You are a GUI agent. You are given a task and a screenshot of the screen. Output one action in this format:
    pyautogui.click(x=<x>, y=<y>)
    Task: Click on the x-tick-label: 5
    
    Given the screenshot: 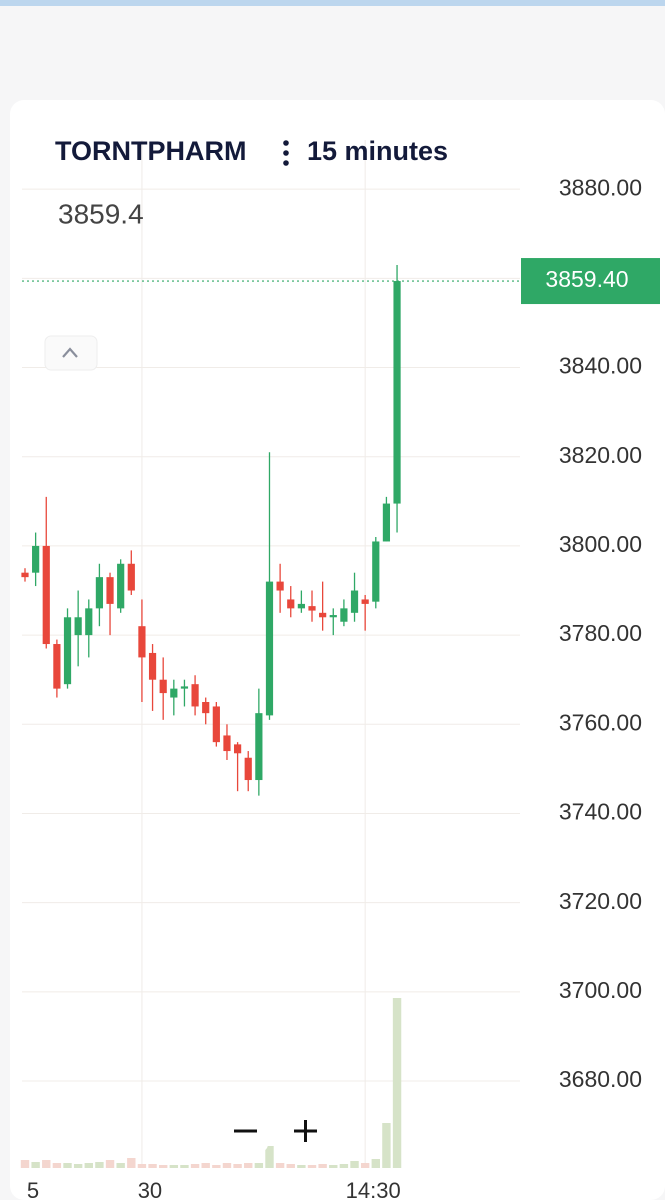 What is the action you would take?
    pyautogui.click(x=33, y=1189)
    